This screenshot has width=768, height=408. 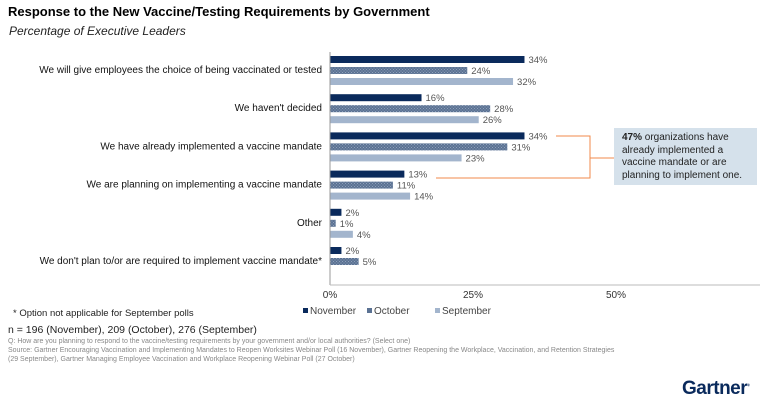 I want to click on value-label: 4%, so click(x=364, y=235).